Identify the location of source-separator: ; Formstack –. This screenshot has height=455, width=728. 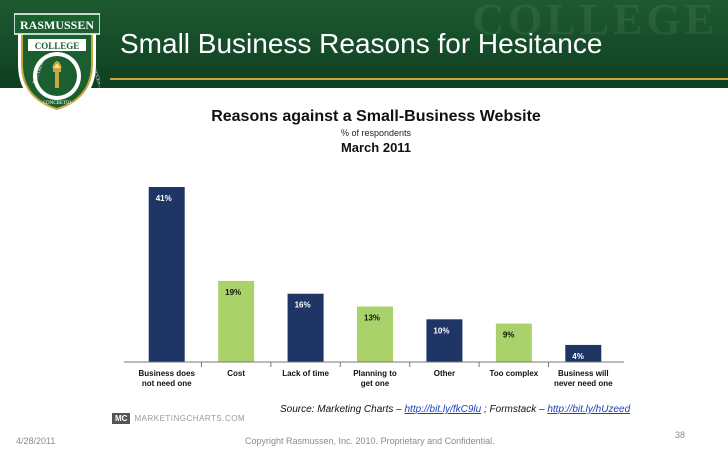
(514, 409).